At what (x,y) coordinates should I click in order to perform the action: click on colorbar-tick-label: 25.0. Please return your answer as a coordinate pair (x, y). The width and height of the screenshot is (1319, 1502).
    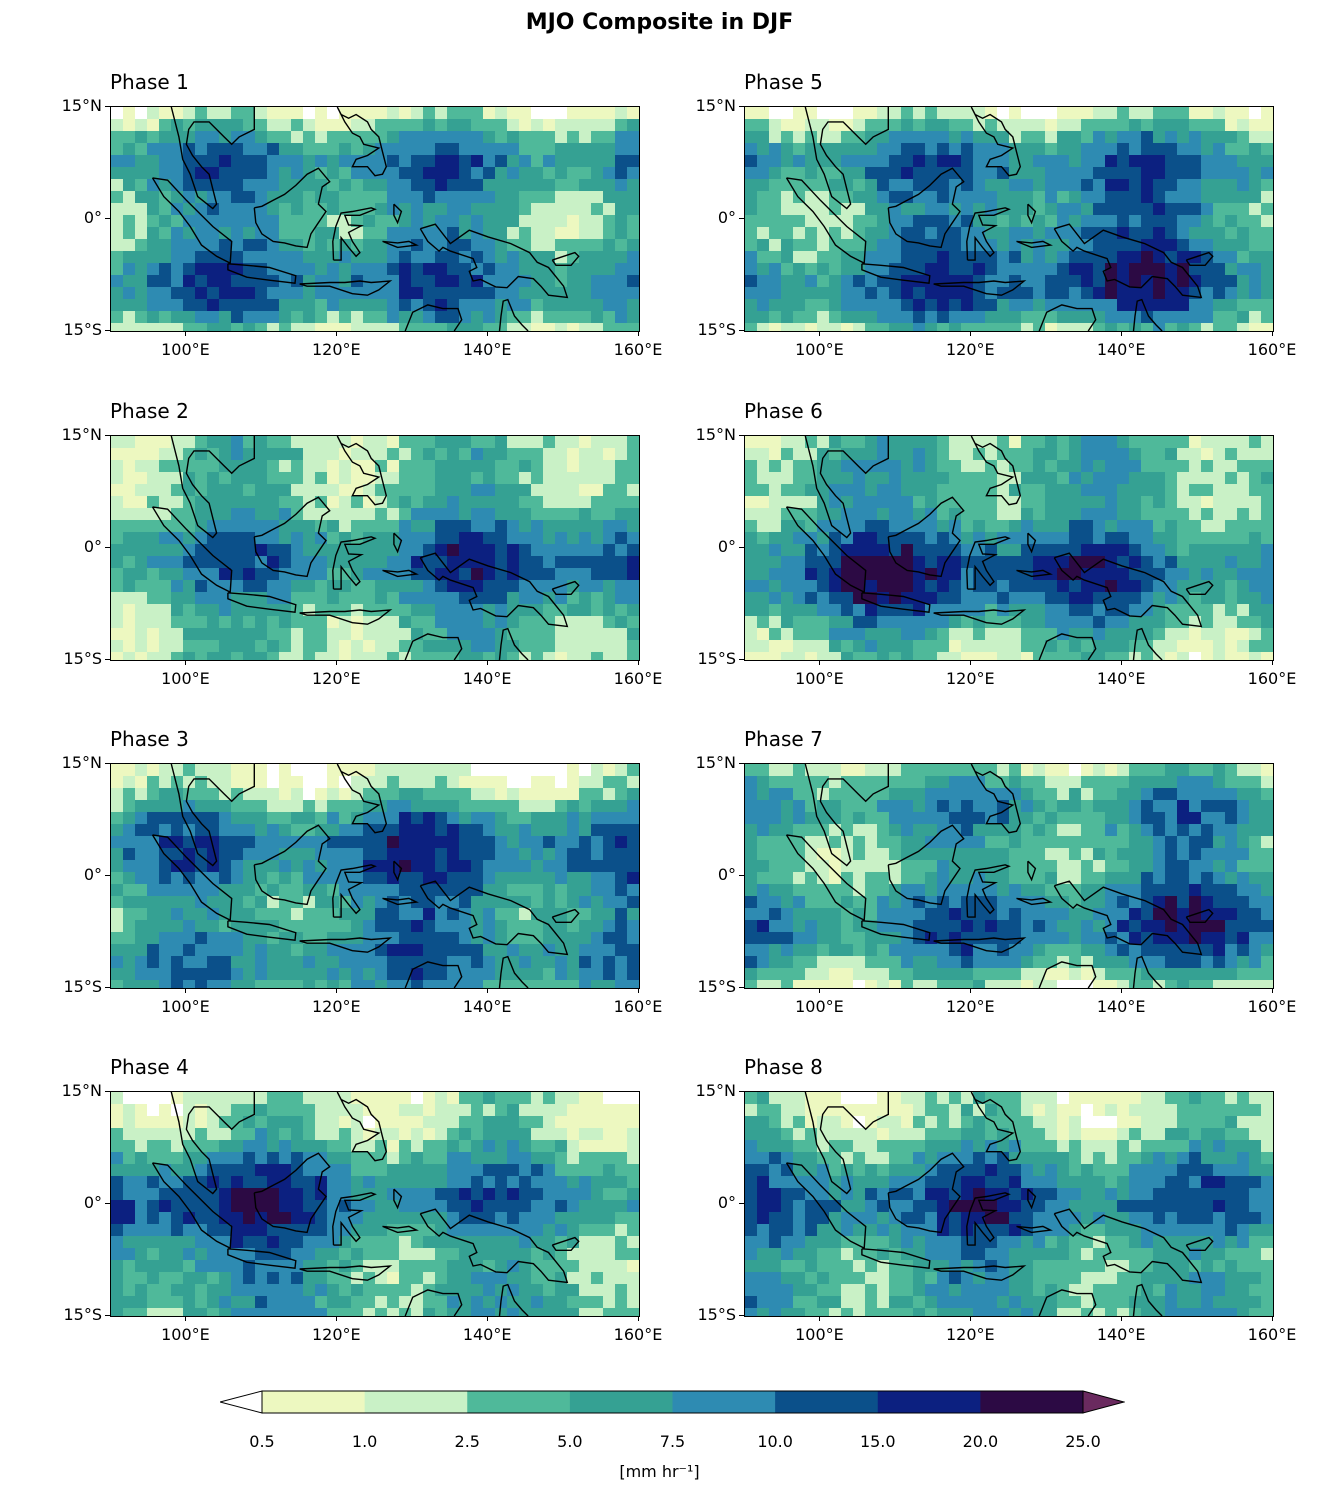
    Looking at the image, I should click on (1083, 1441).